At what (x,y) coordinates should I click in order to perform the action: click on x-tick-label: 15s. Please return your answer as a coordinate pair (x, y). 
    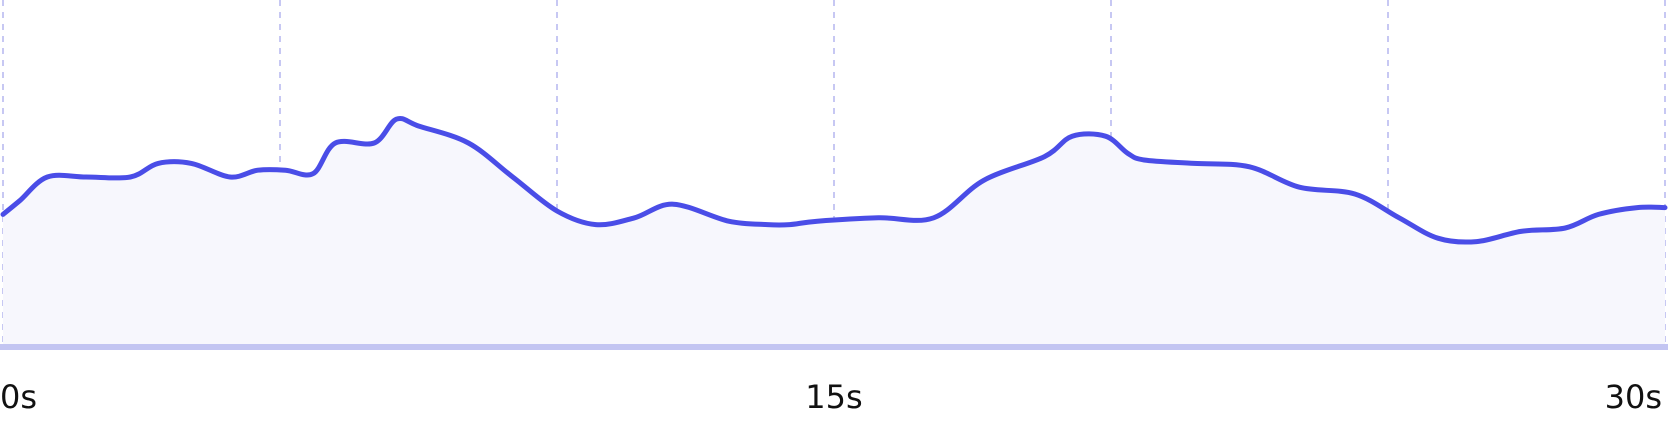
    Looking at the image, I should click on (833, 397).